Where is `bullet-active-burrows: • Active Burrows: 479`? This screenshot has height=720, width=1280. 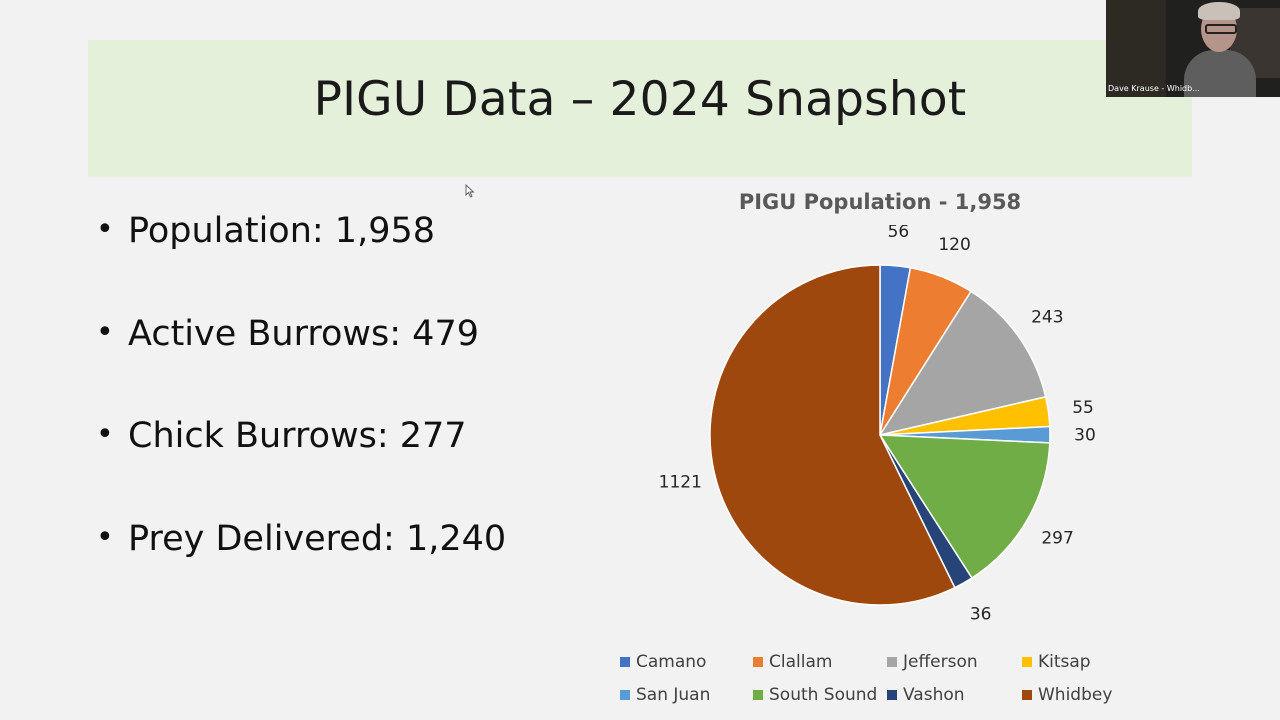
bullet-active-burrows: • Active Burrows: 479 is located at coordinates (301, 360).